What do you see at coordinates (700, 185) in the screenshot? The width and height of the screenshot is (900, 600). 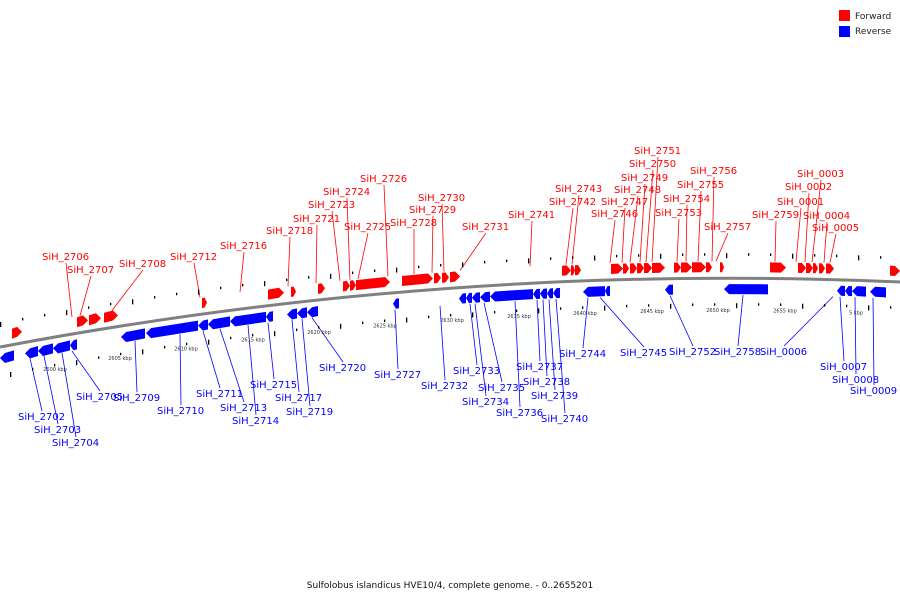 I see `gene-label: SiH_2755` at bounding box center [700, 185].